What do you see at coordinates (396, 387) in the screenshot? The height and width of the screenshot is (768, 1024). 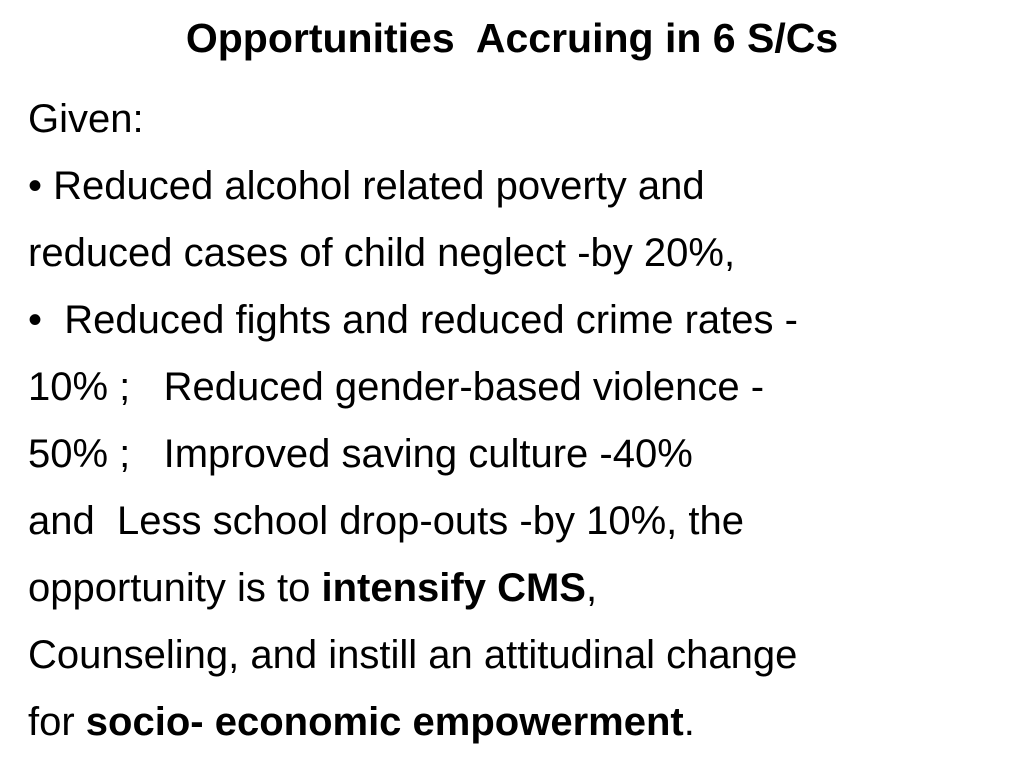 I see `body-line-4: 10% ; Reduced gender-based violence -` at bounding box center [396, 387].